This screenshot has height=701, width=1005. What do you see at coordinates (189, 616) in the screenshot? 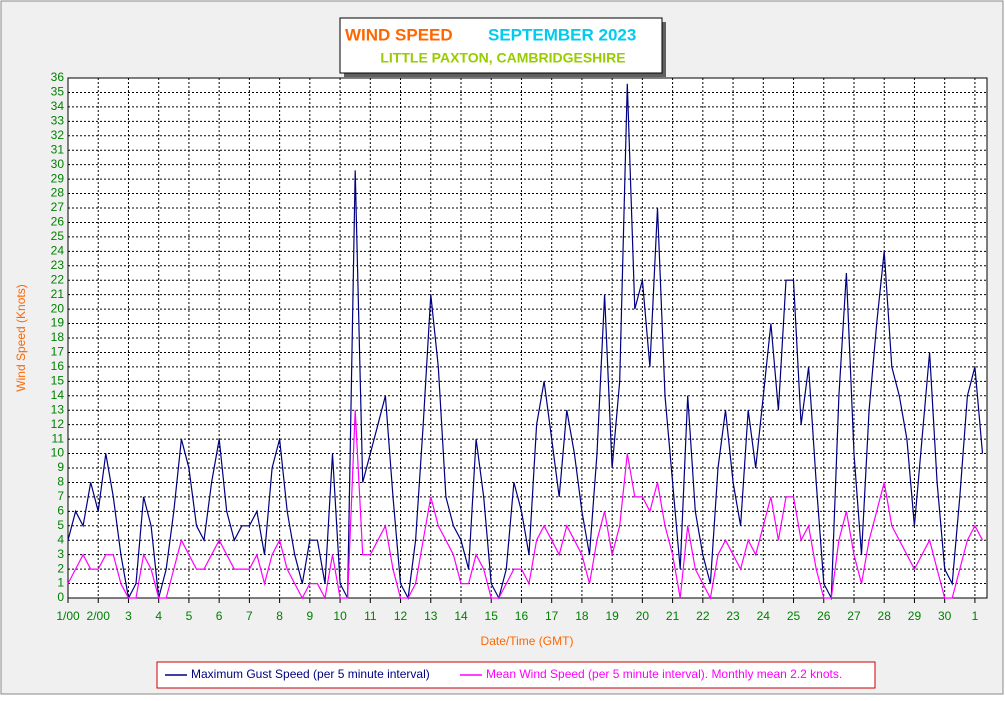
I see `x-tick-label: 5` at bounding box center [189, 616].